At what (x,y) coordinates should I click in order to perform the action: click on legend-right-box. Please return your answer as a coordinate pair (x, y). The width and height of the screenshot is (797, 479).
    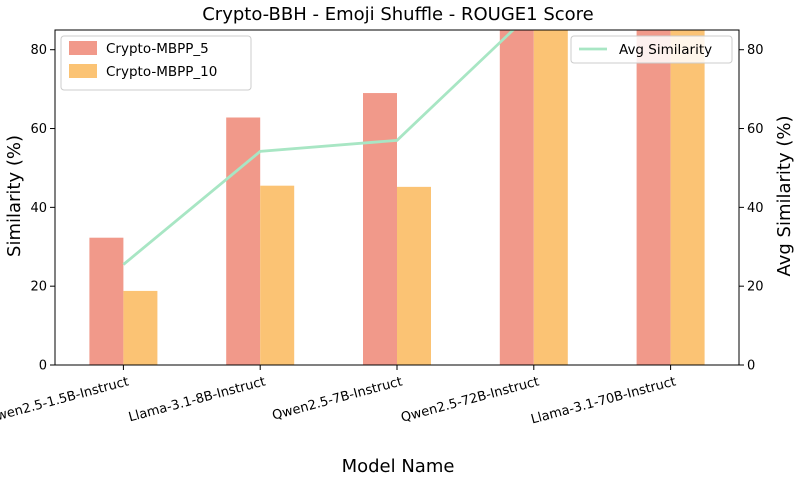
    Looking at the image, I should click on (651, 49).